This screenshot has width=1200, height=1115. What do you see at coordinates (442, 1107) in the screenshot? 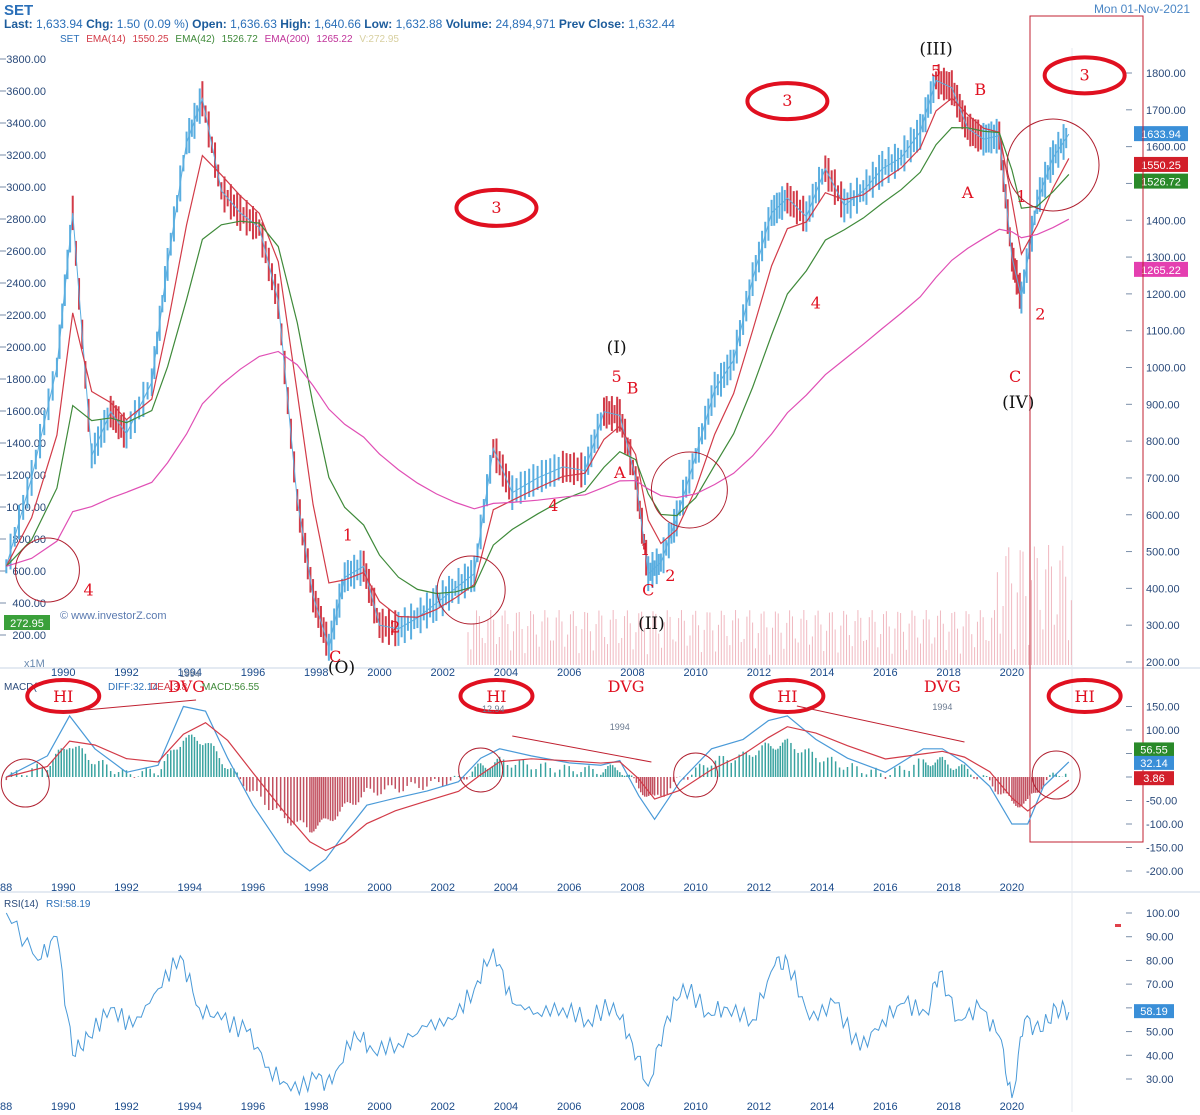
I see `rsi-x-tick-label: 2002` at bounding box center [442, 1107].